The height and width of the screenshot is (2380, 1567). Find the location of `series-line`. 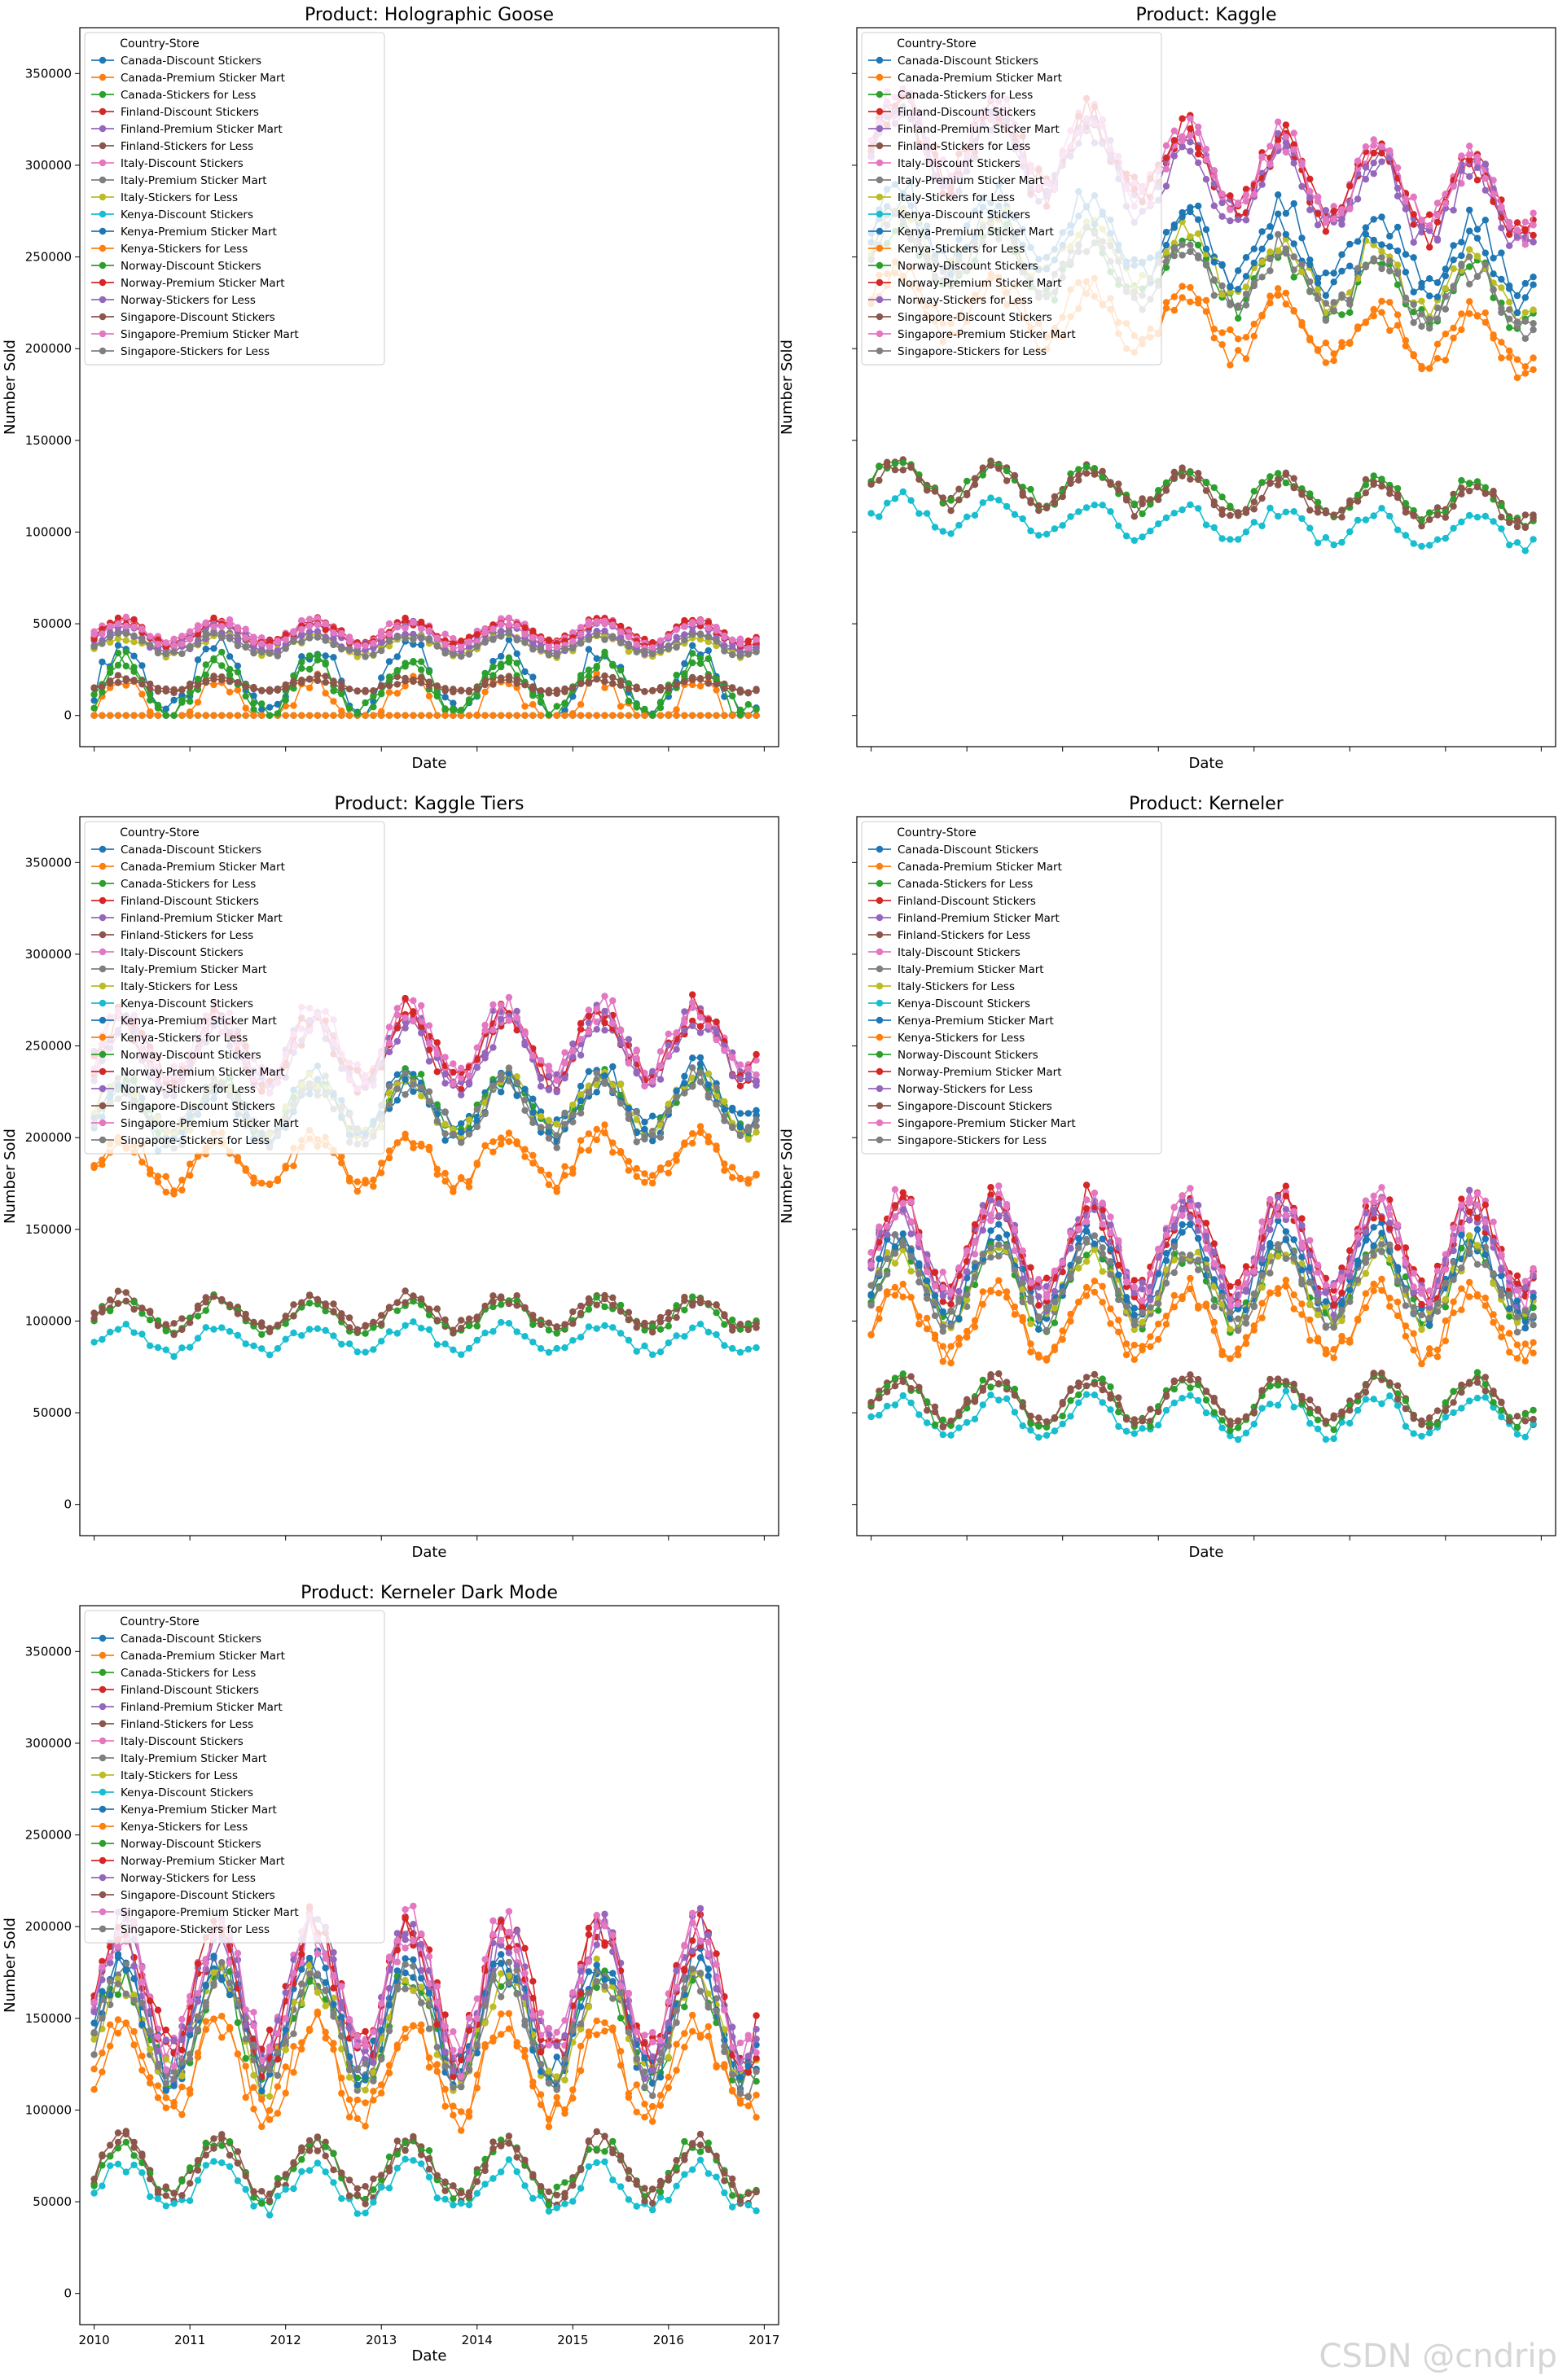

series-line is located at coordinates (425, 632).